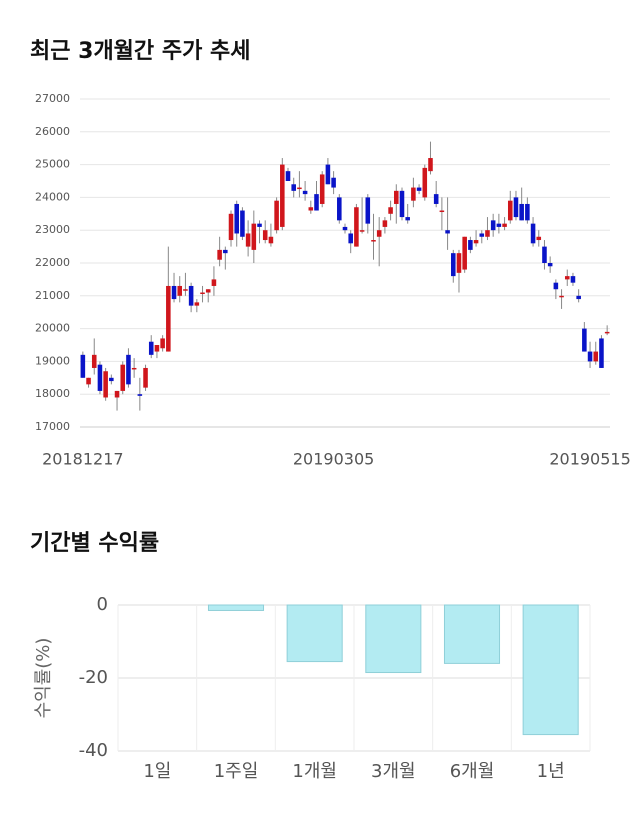 This screenshot has width=640, height=814. What do you see at coordinates (472, 771) in the screenshot?
I see `x-tick-label: 6개월` at bounding box center [472, 771].